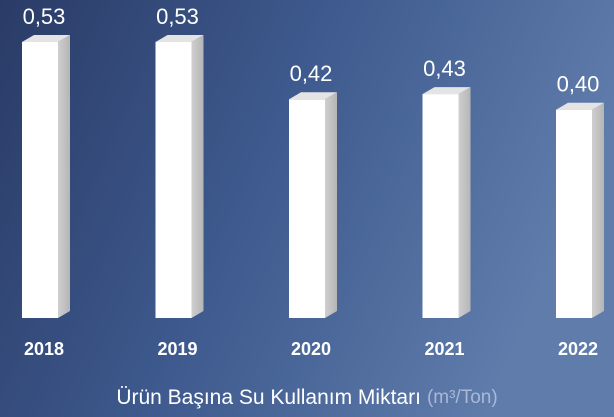  I want to click on value-label: 0,43, so click(444, 68).